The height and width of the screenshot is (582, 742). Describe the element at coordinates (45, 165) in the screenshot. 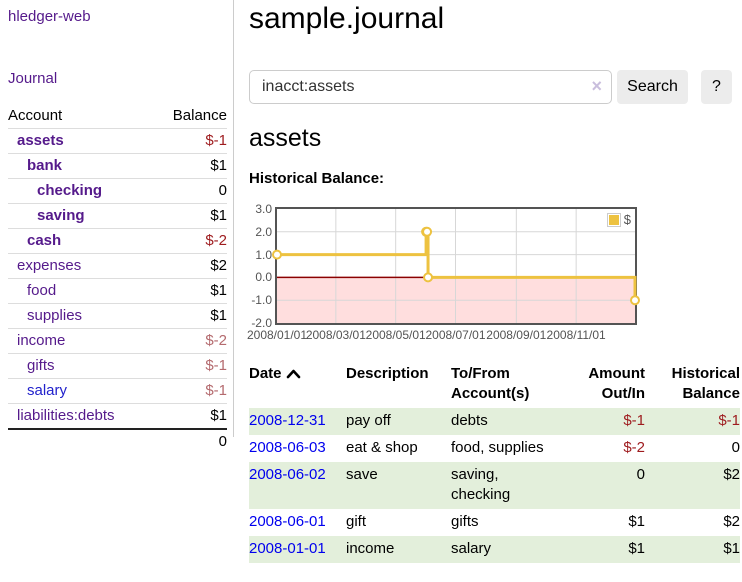

I see `account-link: bank` at that location.